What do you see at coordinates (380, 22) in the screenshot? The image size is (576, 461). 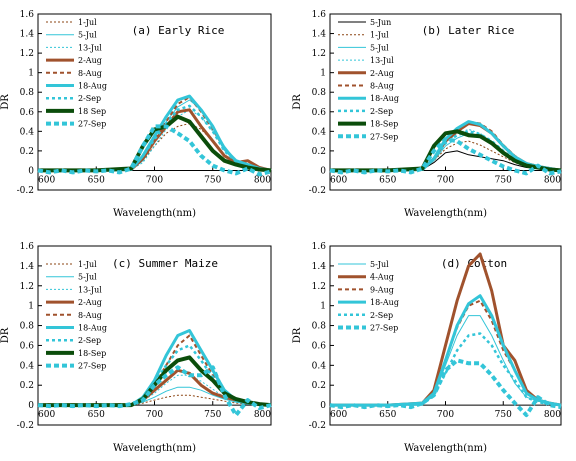 I see `legend-label: 5-Jun` at bounding box center [380, 22].